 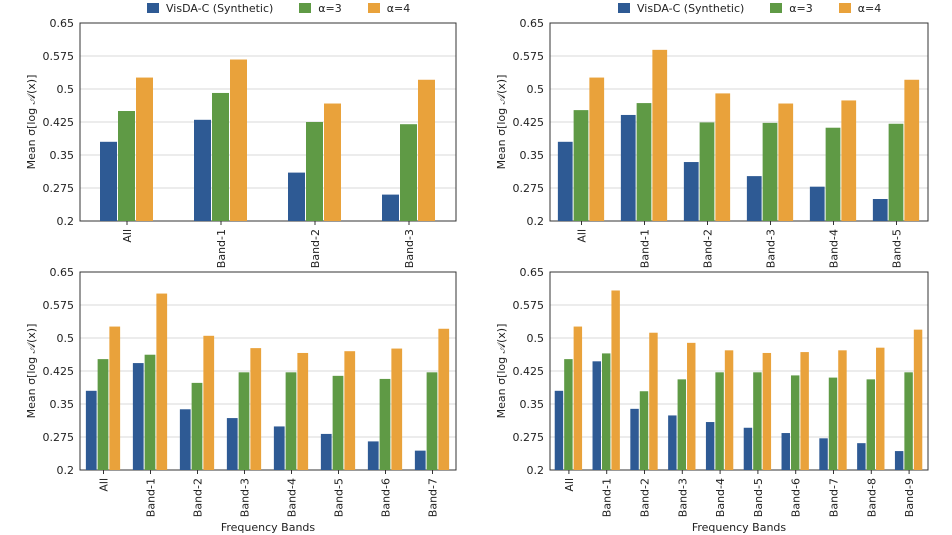 What do you see at coordinates (305, 8) in the screenshot?
I see `legend-swatch-alpha3` at bounding box center [305, 8].